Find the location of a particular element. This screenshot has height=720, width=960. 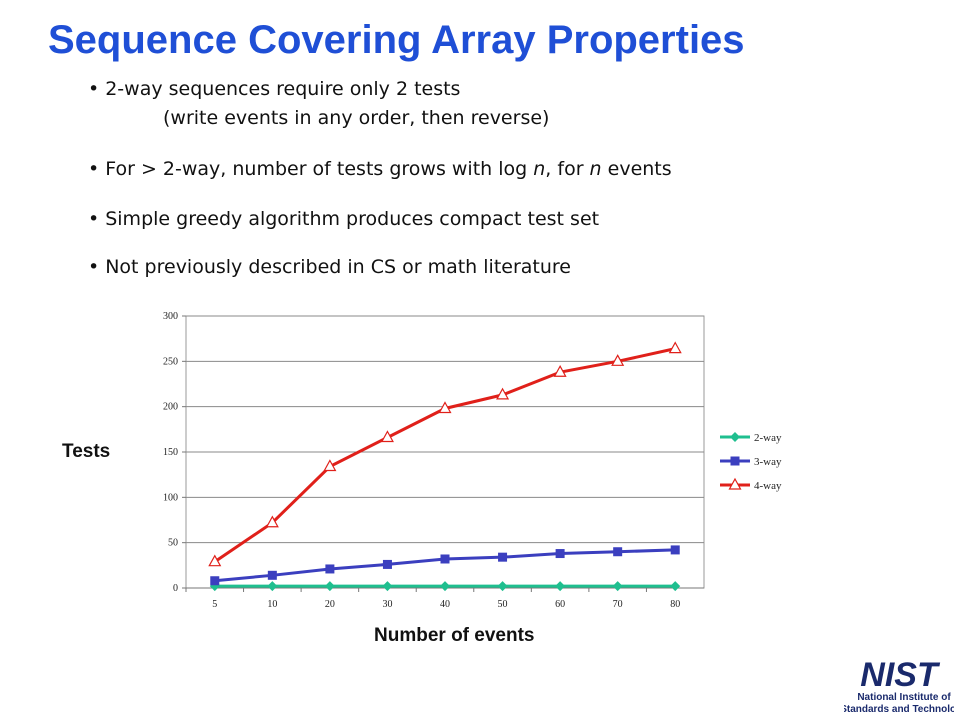

nist-logo-mark: NIST is located at coordinates (900, 675).